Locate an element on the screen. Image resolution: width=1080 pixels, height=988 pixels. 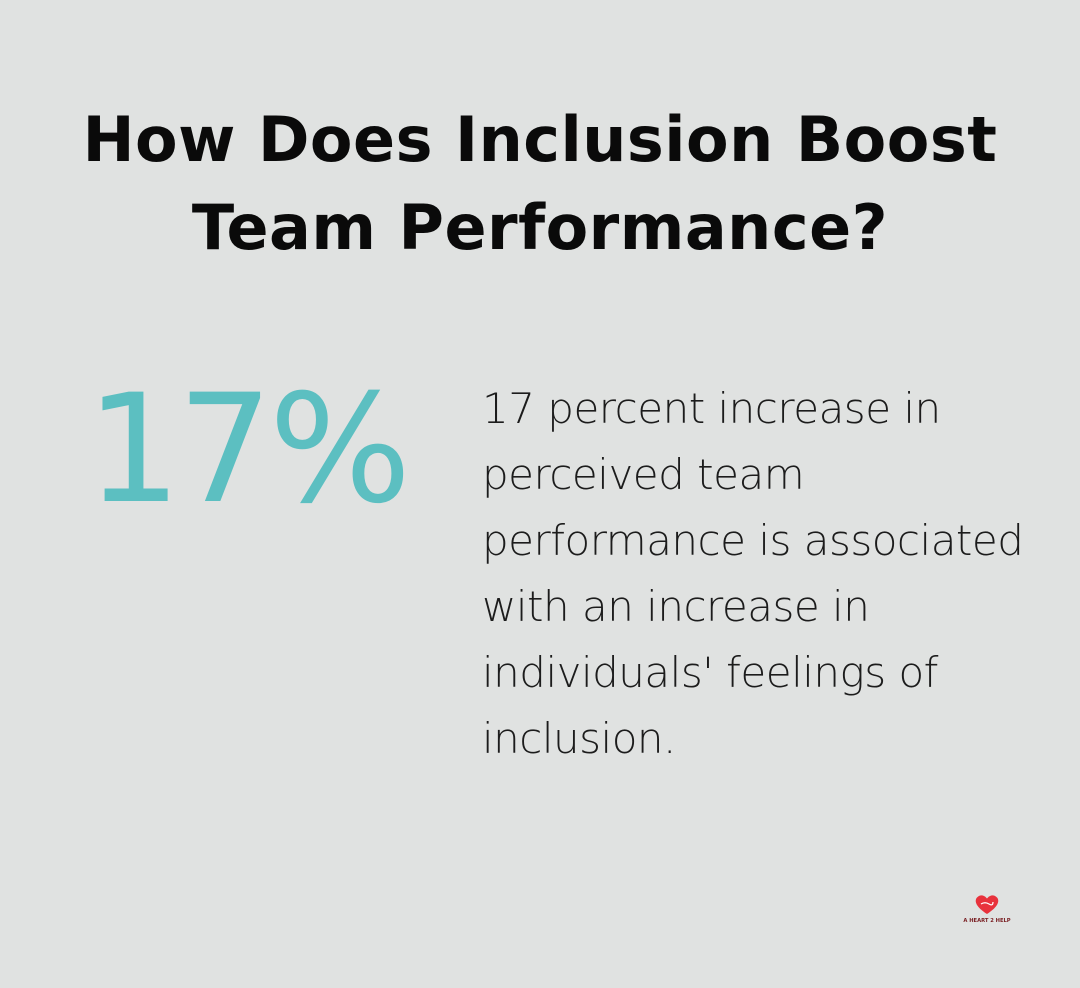
logo-heart is located at coordinates (987, 904).